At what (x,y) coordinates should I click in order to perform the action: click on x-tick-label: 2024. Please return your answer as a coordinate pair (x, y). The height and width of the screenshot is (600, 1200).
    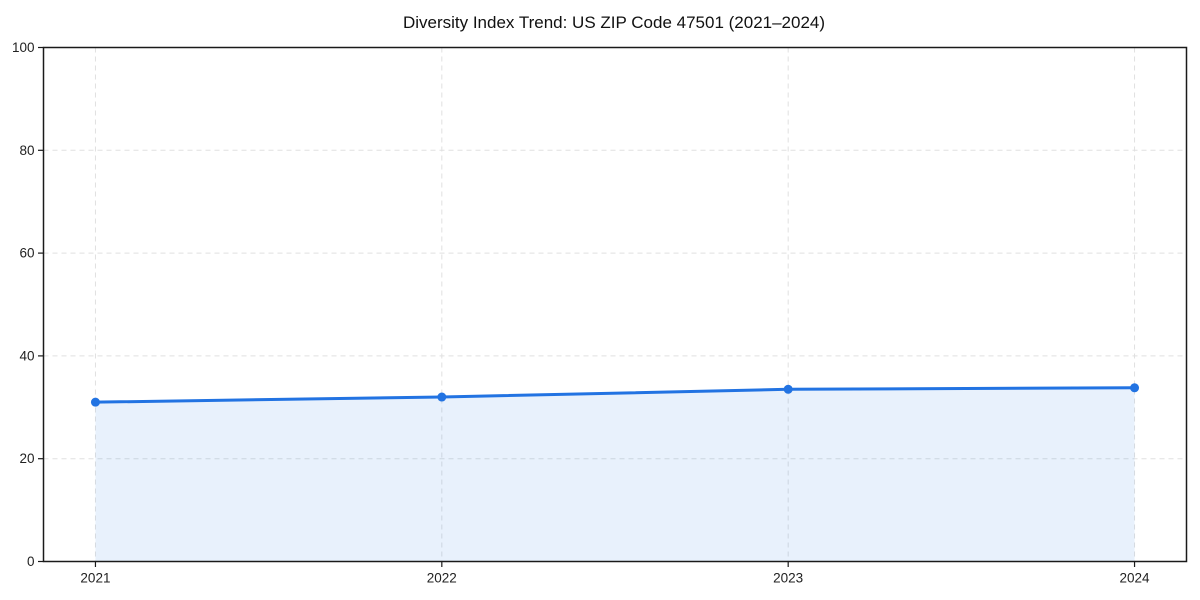
    Looking at the image, I should click on (1135, 578).